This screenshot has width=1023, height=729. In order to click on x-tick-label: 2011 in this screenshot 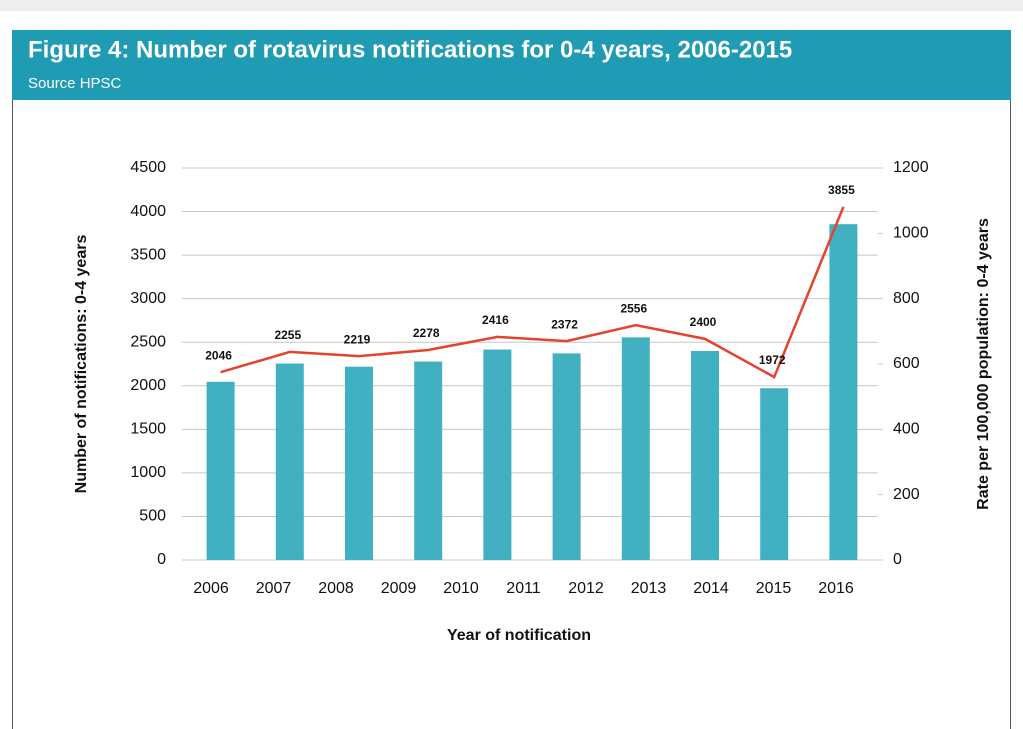, I will do `click(523, 588)`.